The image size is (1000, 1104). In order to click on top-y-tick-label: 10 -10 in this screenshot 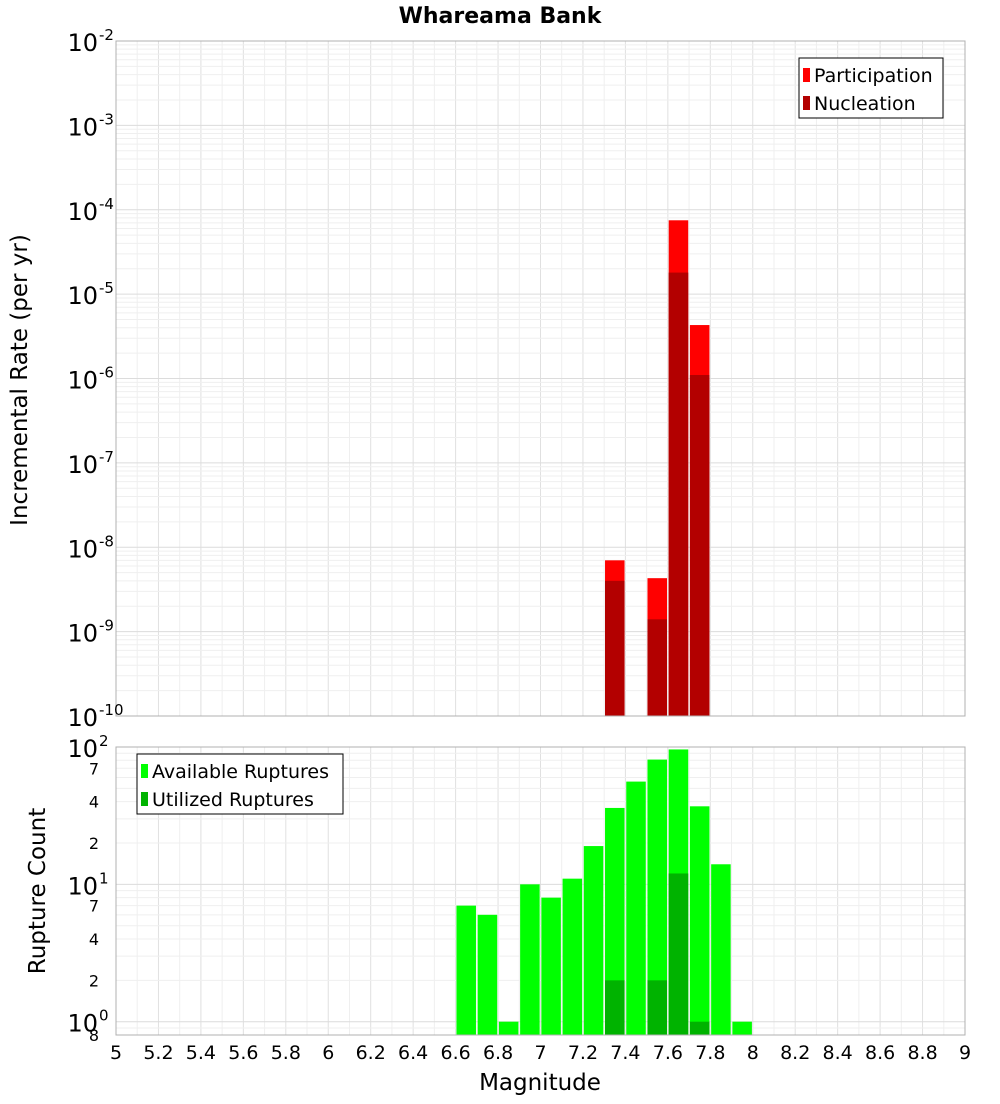, I will do `click(95, 716)`.